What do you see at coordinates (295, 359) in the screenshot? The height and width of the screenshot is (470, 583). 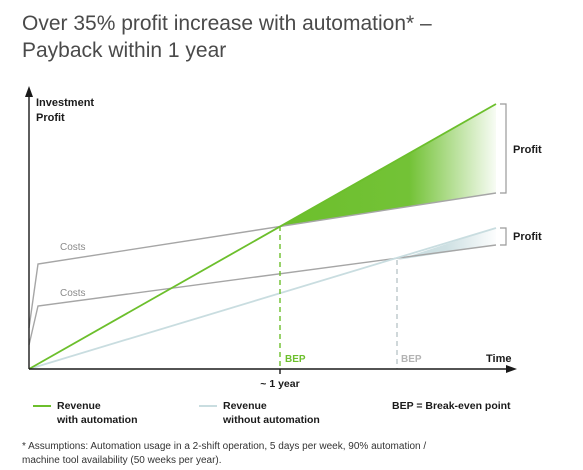 I see `bep-label-automation: BEP` at bounding box center [295, 359].